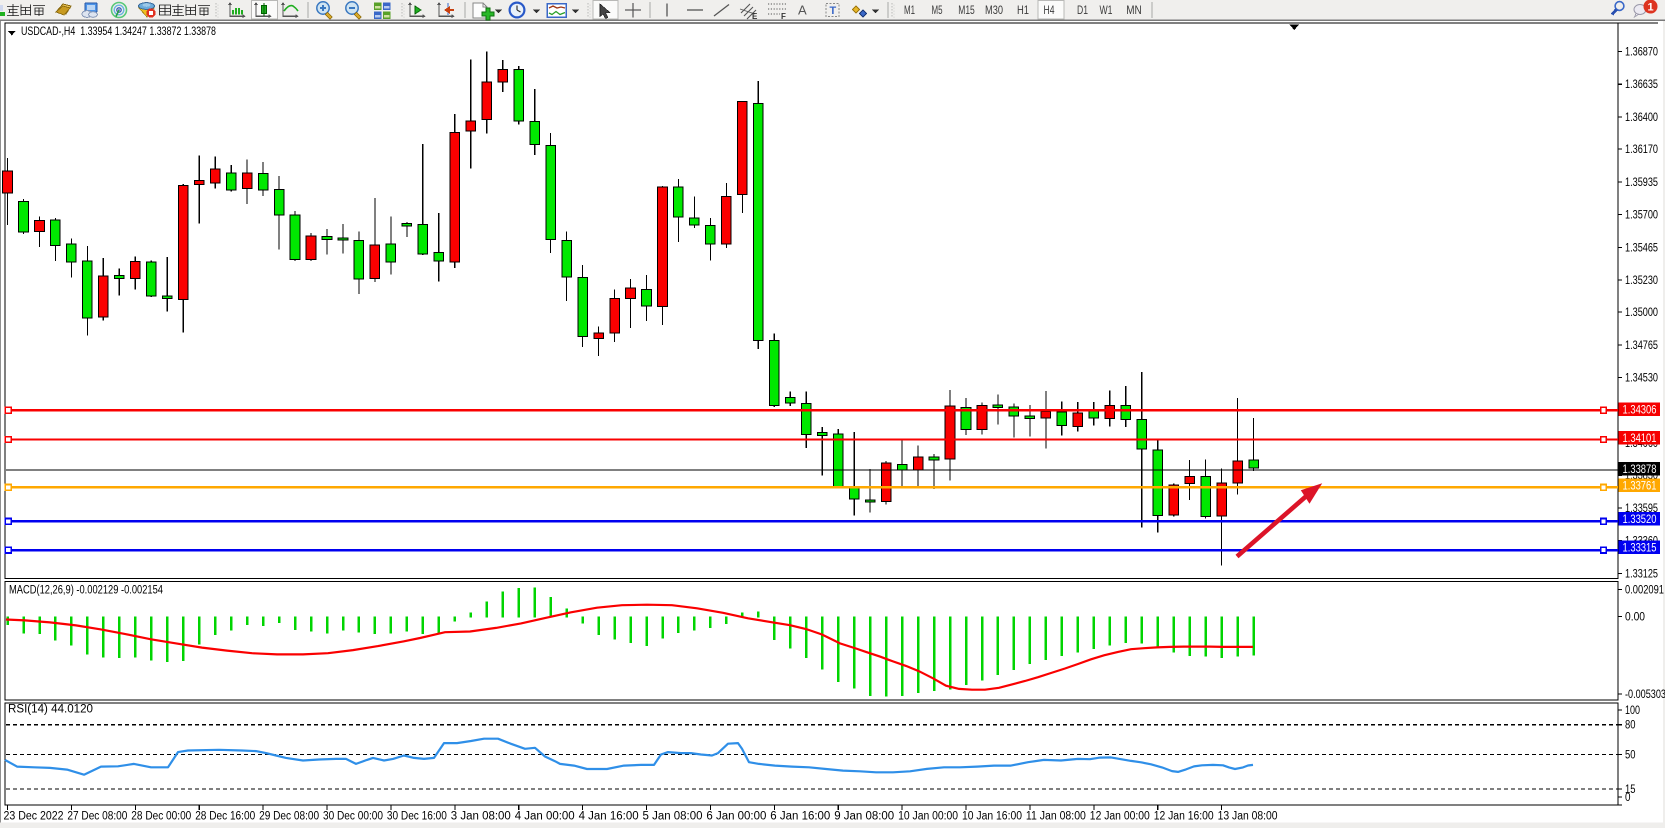 The height and width of the screenshot is (828, 1665). What do you see at coordinates (1049, 10) in the screenshot?
I see `svg-text: H4` at bounding box center [1049, 10].